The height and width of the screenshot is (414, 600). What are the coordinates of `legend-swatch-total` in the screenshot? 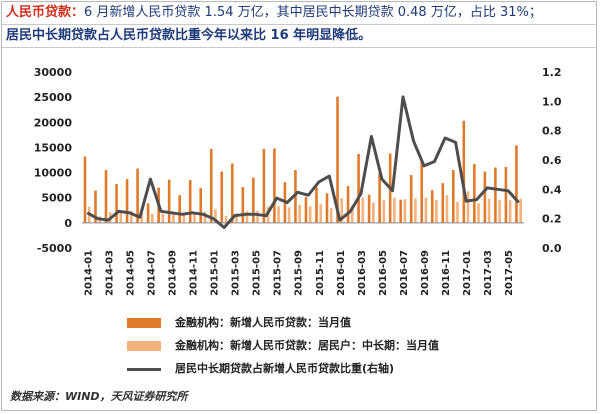 It's located at (144, 323).